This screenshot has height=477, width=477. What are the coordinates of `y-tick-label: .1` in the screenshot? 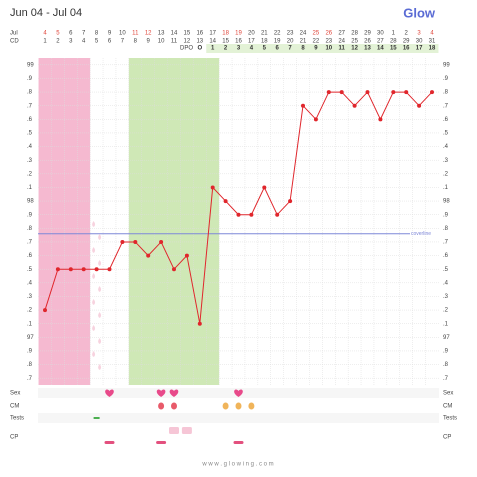 It's located at (30, 188).